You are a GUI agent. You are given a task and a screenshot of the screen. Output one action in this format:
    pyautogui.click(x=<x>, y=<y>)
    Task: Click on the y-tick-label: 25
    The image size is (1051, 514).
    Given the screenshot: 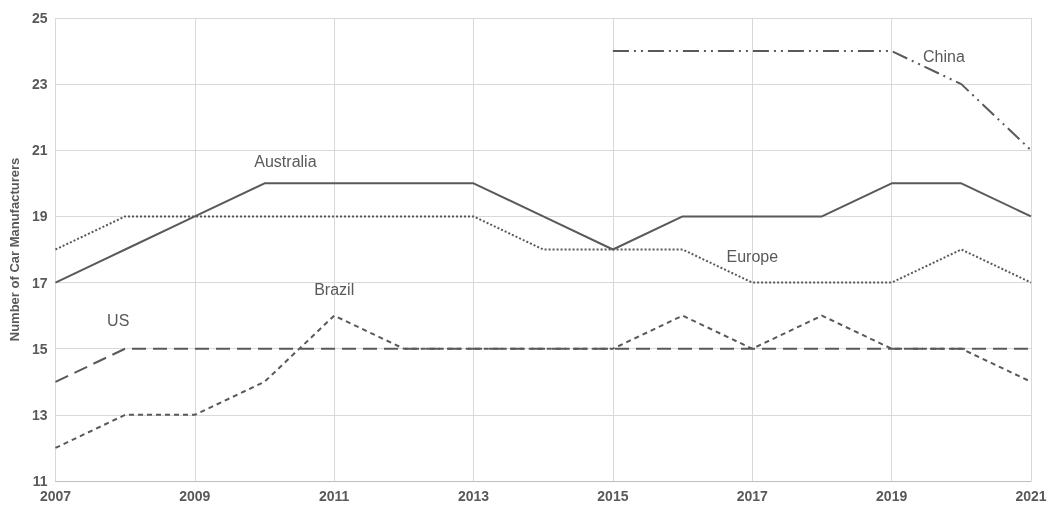 What is the action you would take?
    pyautogui.click(x=39, y=18)
    